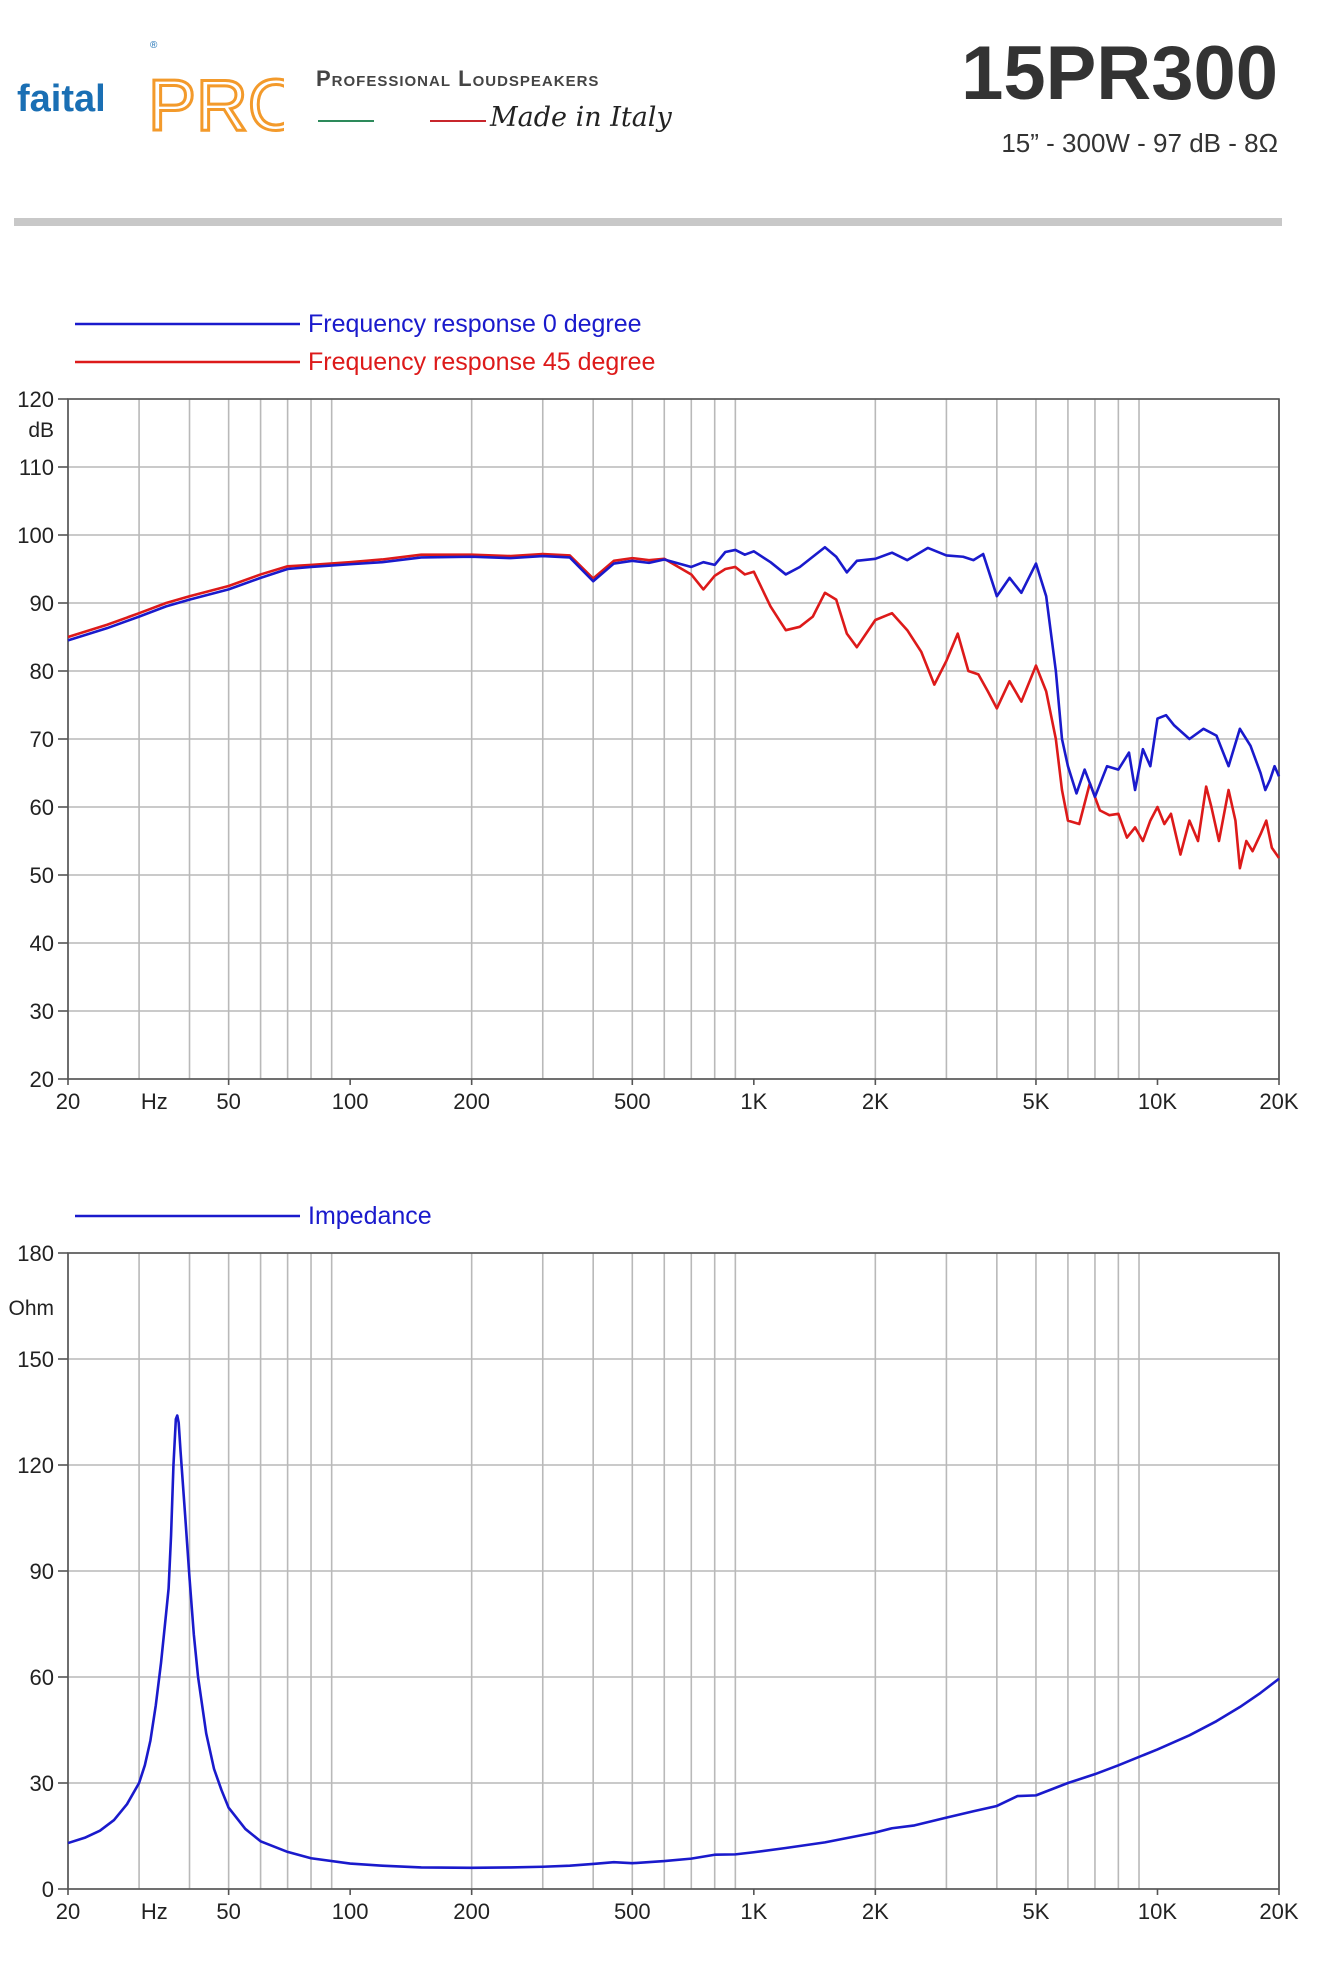 Image resolution: width=1328 pixels, height=1961 pixels. What do you see at coordinates (370, 1216) in the screenshot?
I see `legend-label-0: Impedance` at bounding box center [370, 1216].